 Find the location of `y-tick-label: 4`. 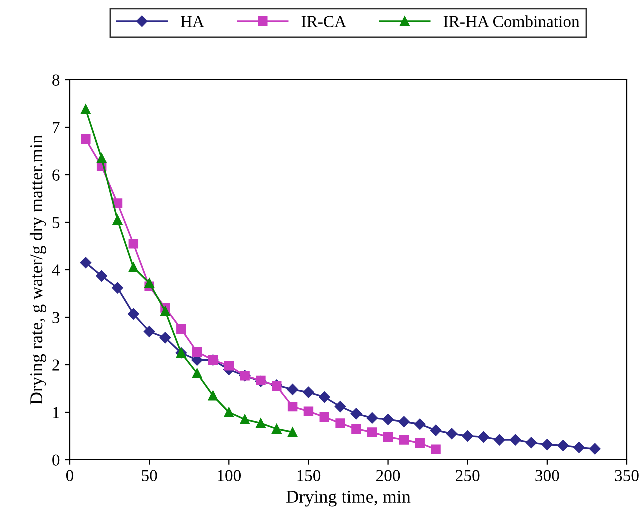

y-tick-label: 4 is located at coordinates (56, 270).